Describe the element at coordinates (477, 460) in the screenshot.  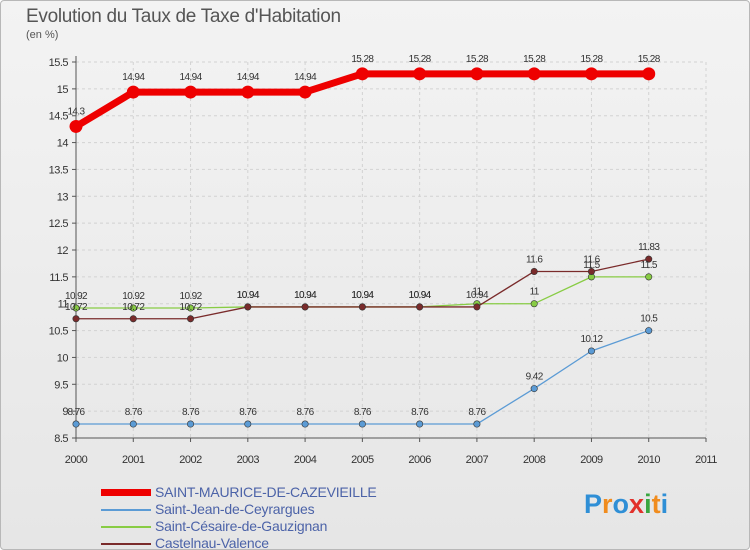
I see `x-tick-label: 2007` at that location.